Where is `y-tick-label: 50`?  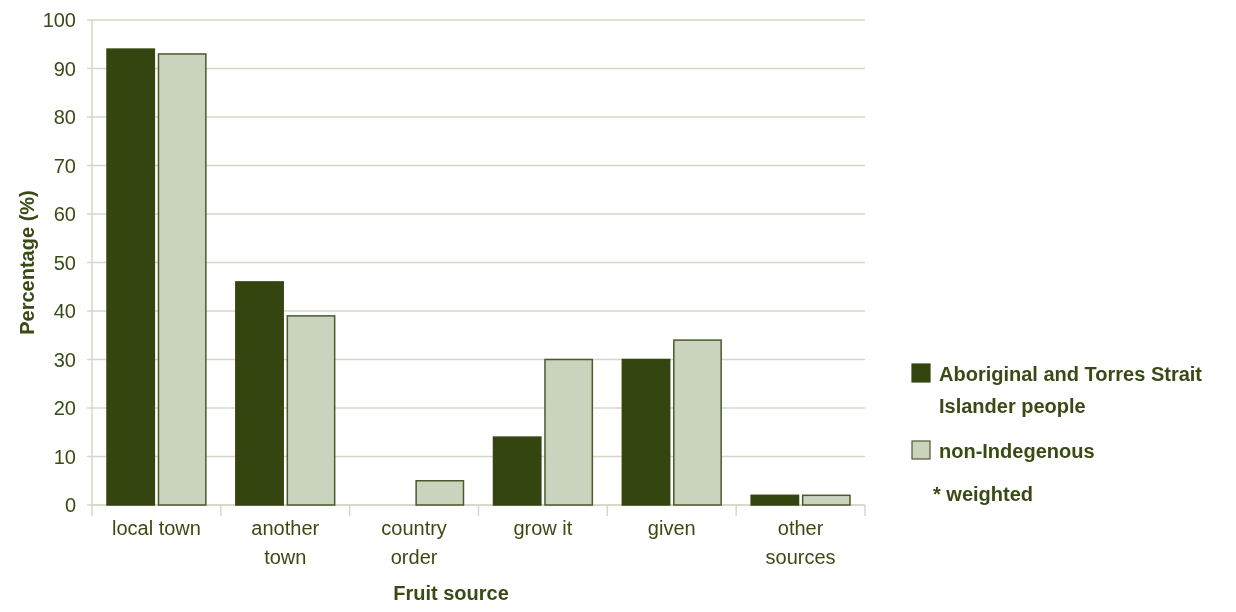 y-tick-label: 50 is located at coordinates (64, 262).